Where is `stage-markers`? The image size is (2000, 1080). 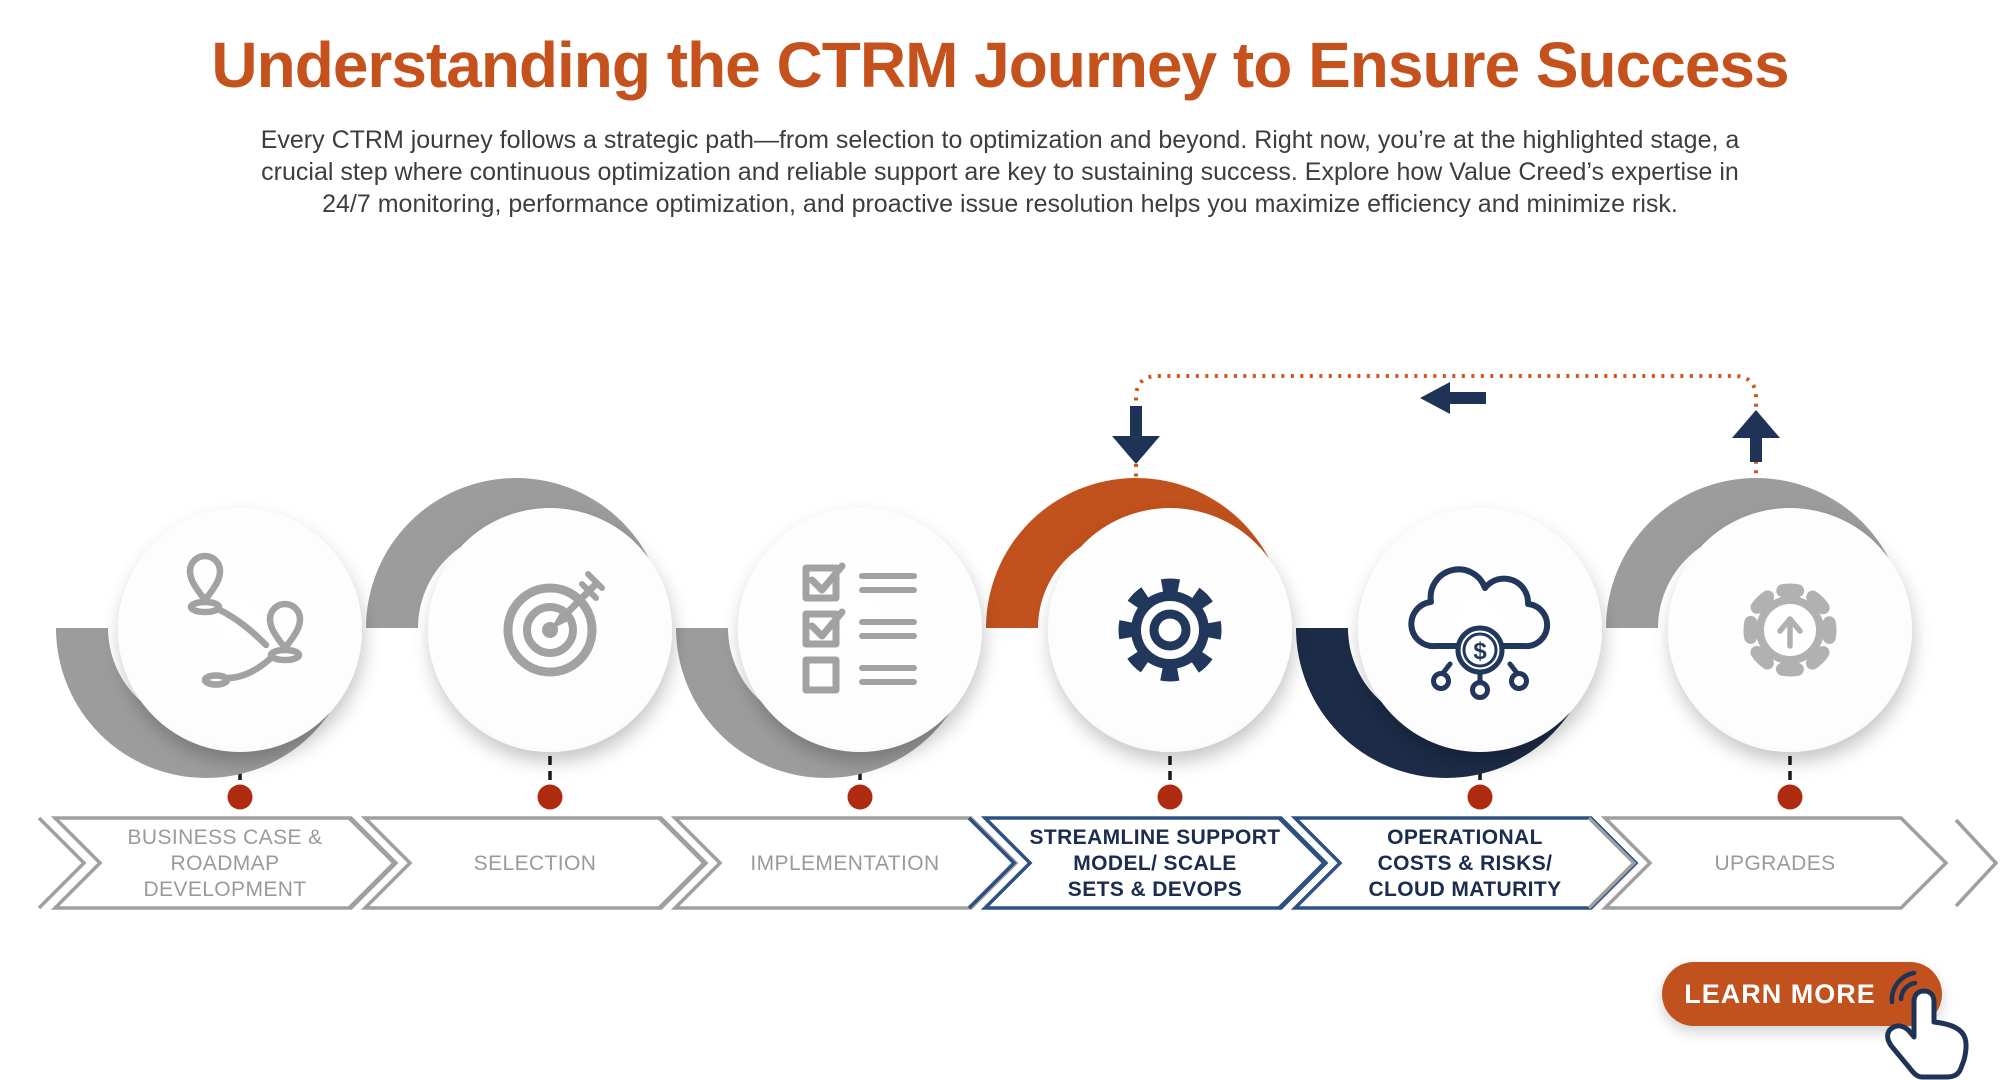
stage-markers is located at coordinates (1015, 797).